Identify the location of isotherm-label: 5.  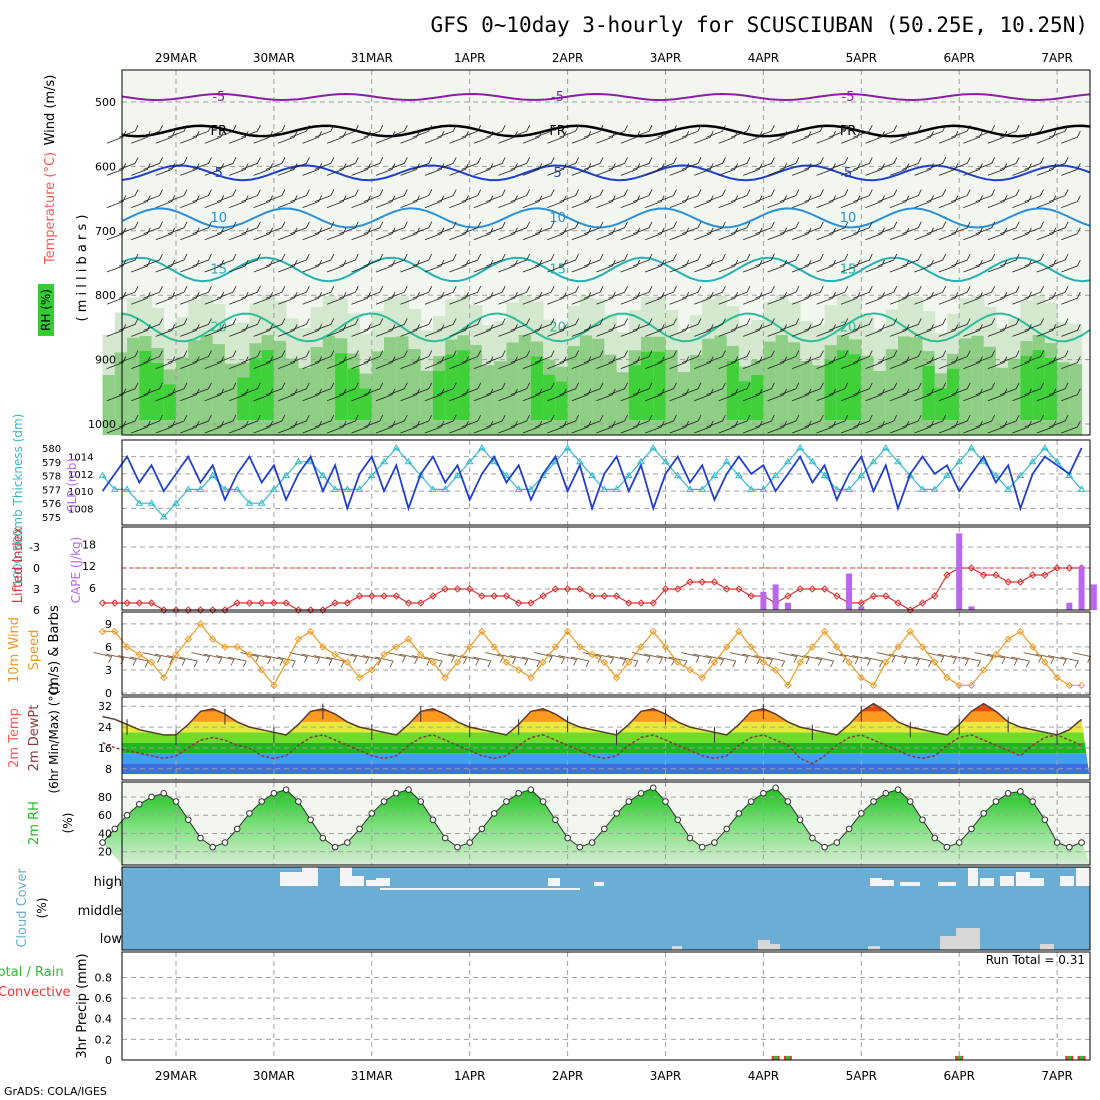
(219, 173).